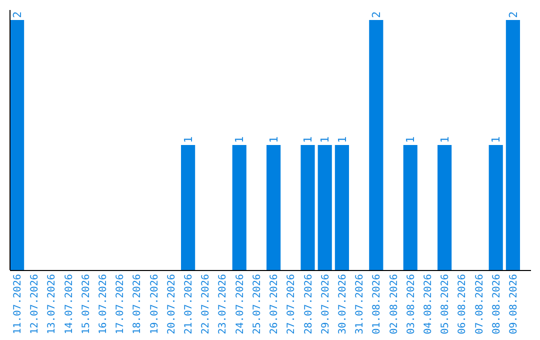 The width and height of the screenshot is (540, 340). Describe the element at coordinates (394, 304) in the screenshot. I see `x-tick-label: 02.08.2026` at that location.